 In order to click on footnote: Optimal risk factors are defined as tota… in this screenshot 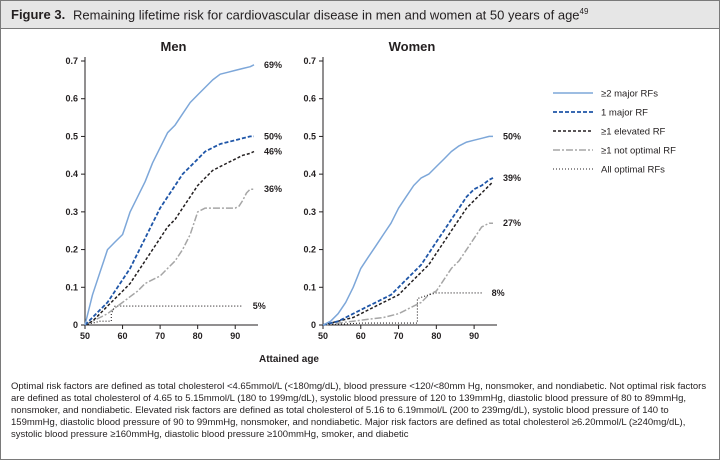, I will do `click(359, 410)`.